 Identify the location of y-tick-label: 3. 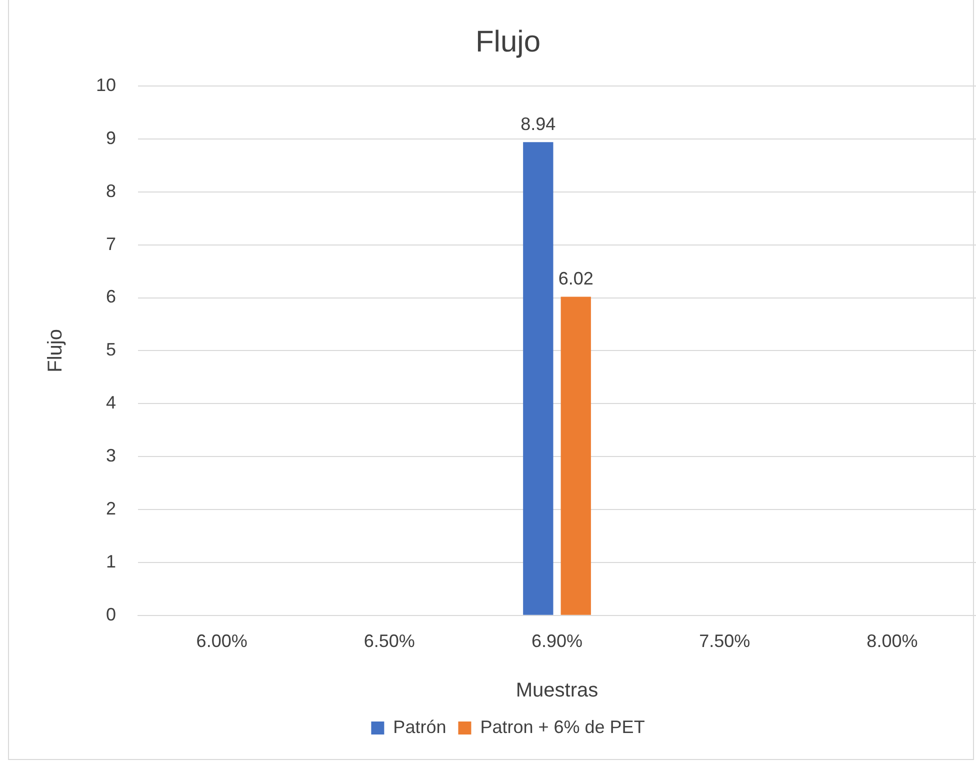
(111, 456).